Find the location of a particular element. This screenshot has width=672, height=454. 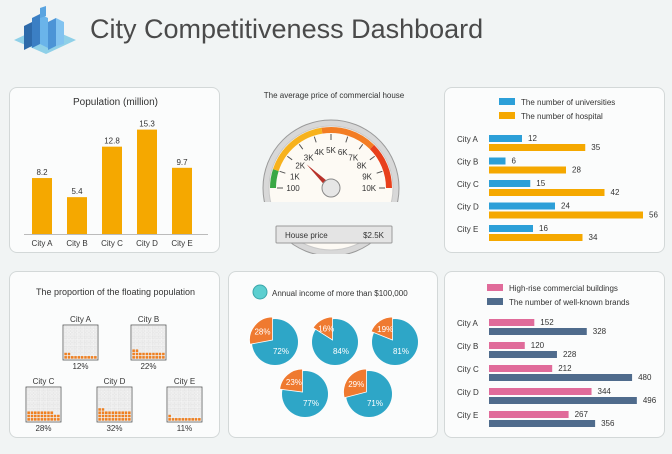

gauge-tick-label: 10K is located at coordinates (369, 188).